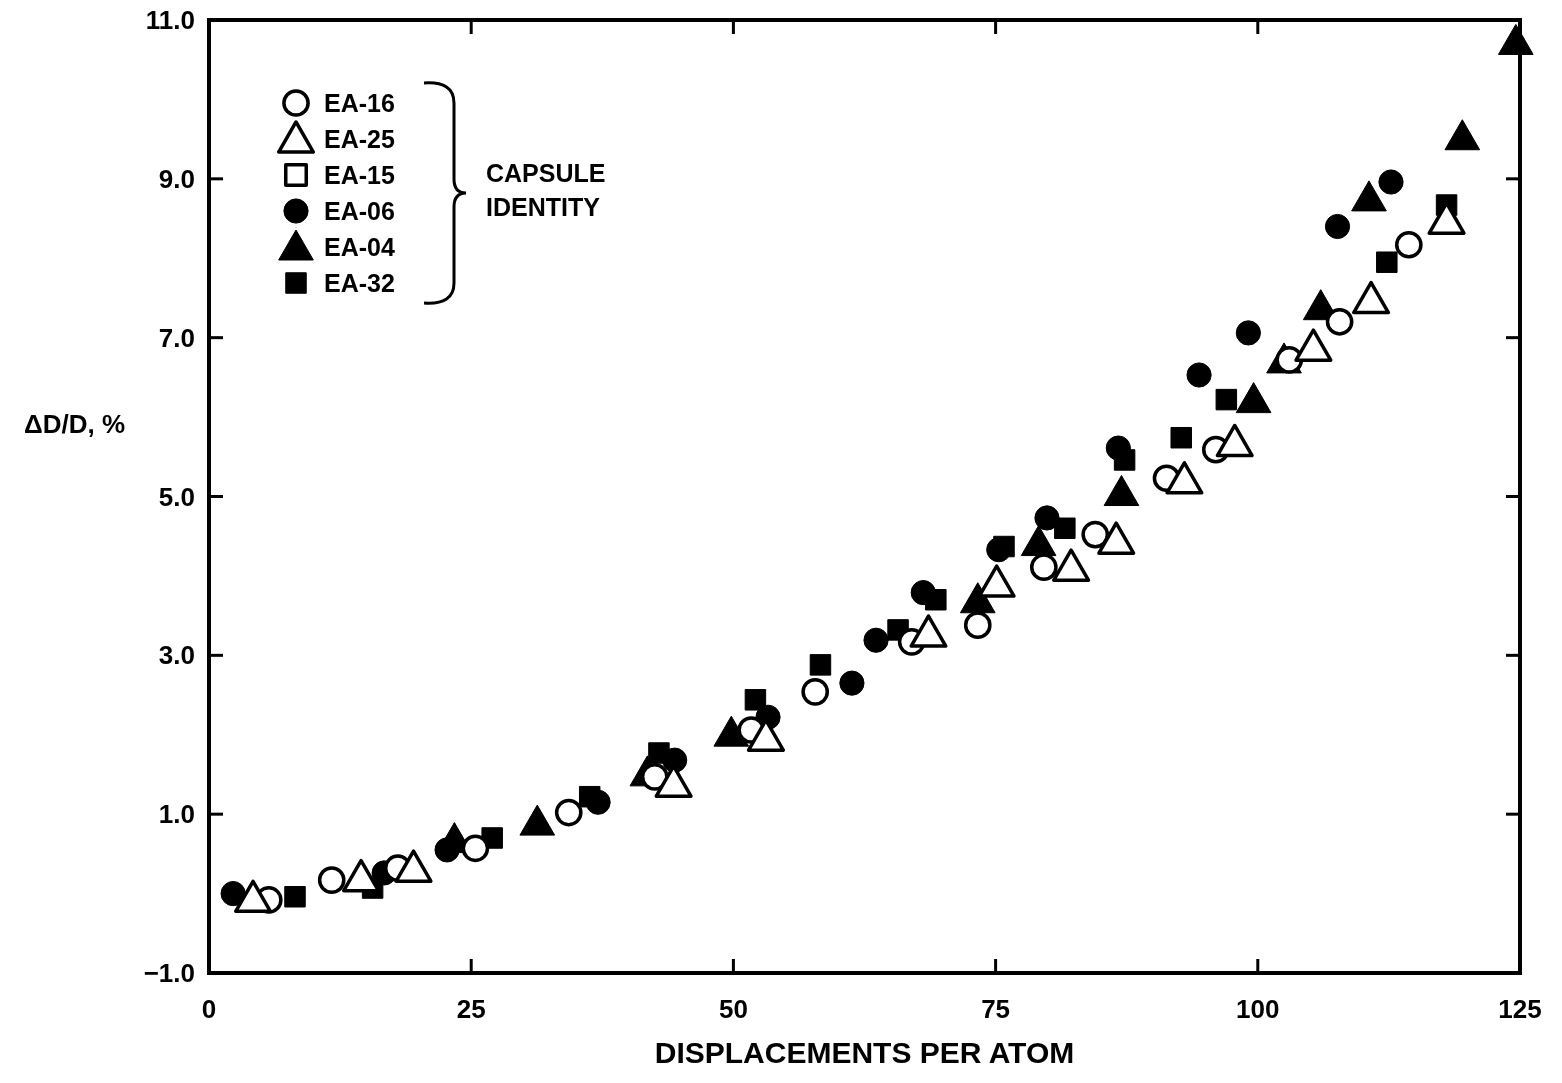  What do you see at coordinates (359, 102) in the screenshot?
I see `legend-label: EA-16` at bounding box center [359, 102].